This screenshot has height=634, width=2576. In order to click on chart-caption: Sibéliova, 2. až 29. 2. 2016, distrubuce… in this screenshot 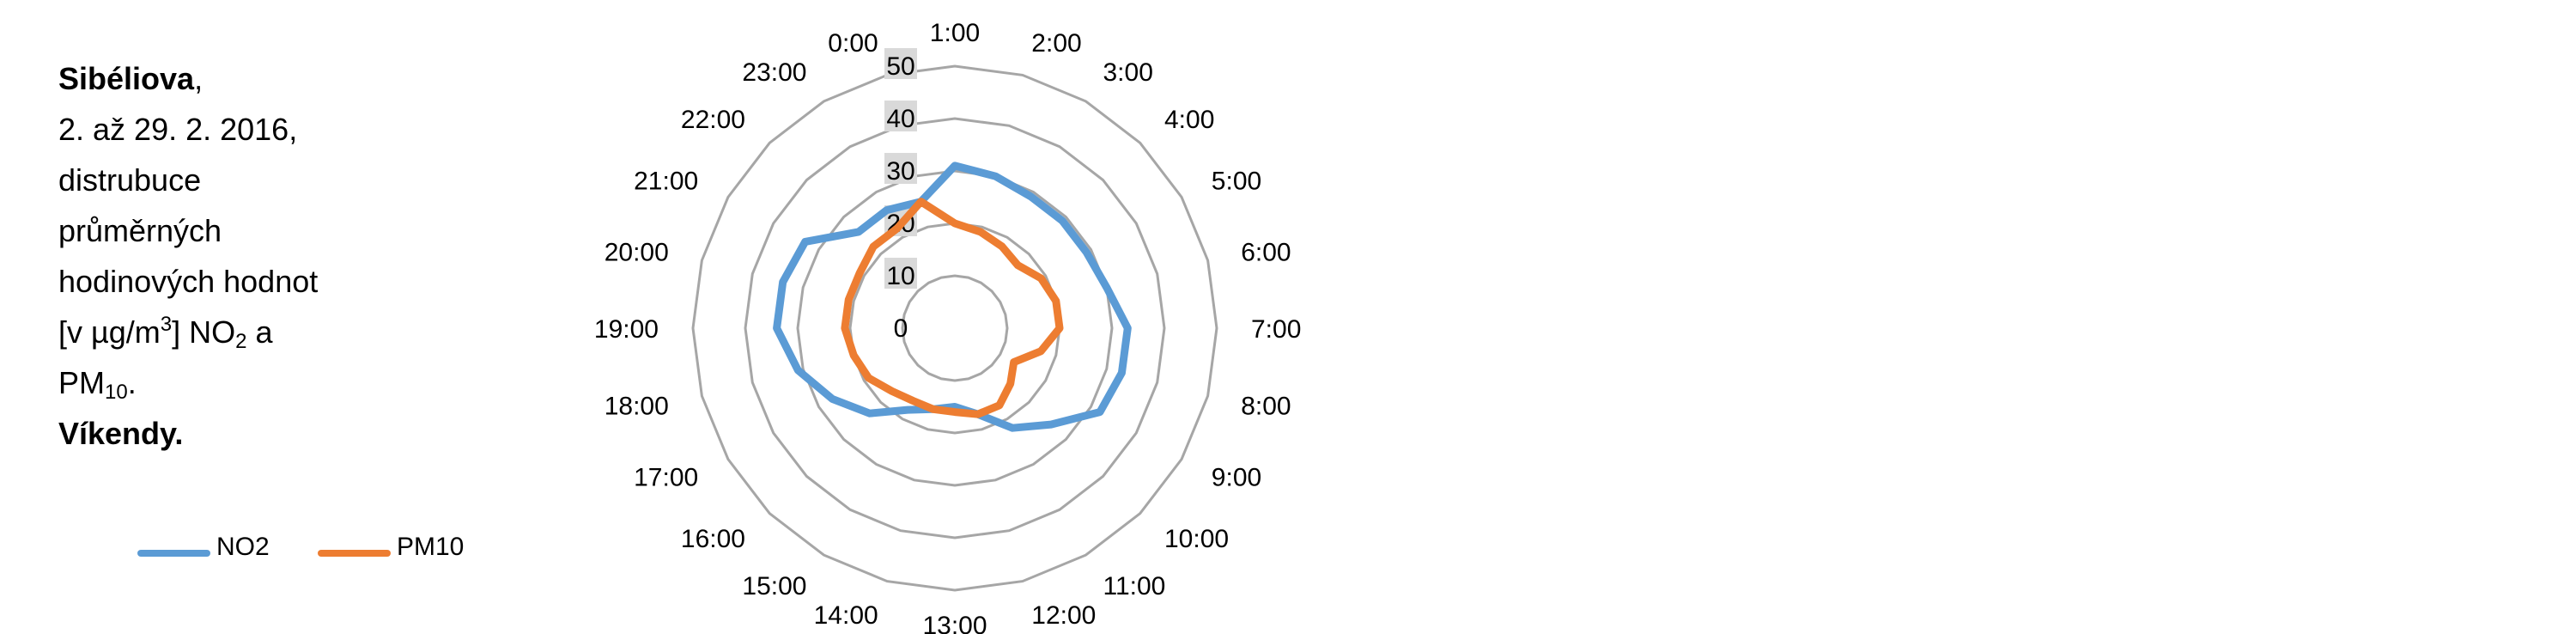, I will do `click(281, 256)`.